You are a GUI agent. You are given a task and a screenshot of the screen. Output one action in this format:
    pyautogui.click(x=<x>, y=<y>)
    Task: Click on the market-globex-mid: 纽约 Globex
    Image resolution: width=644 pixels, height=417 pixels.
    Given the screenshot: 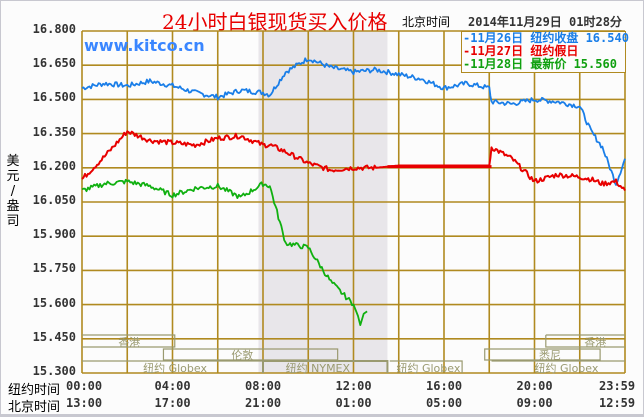 What is the action you would take?
    pyautogui.click(x=428, y=368)
    